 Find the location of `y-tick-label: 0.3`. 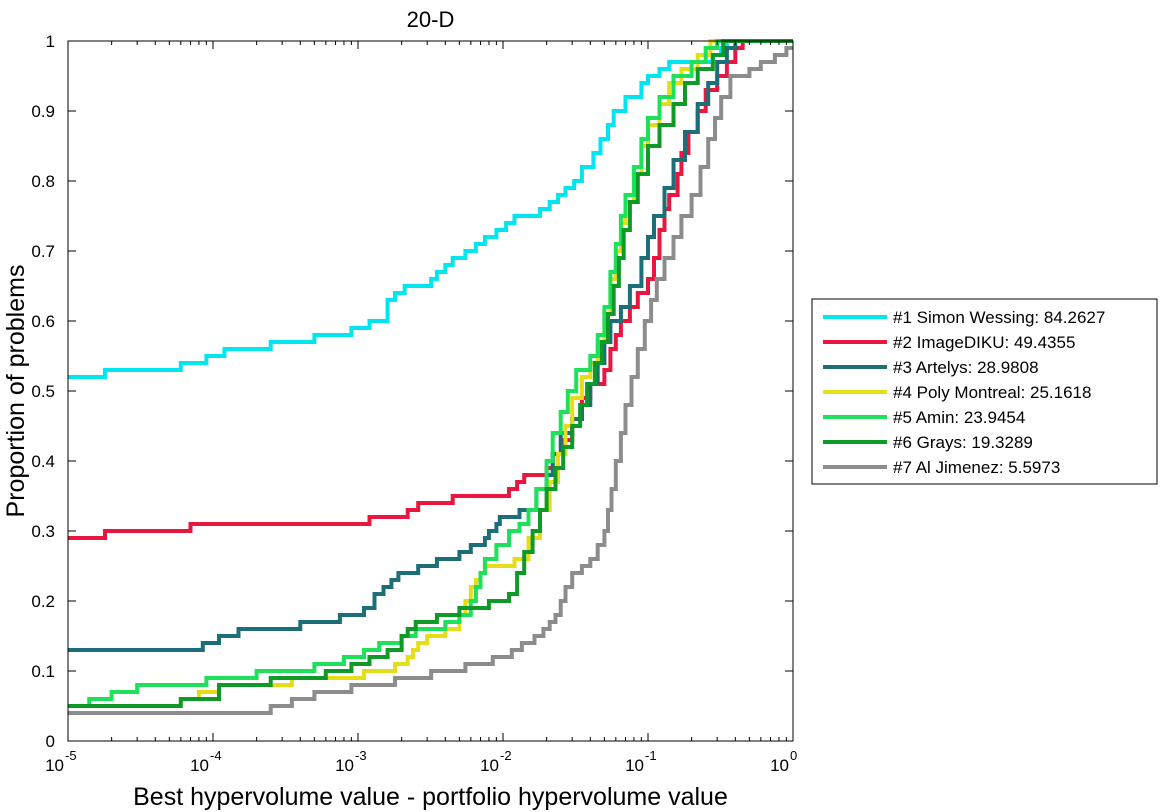

y-tick-label: 0.3 is located at coordinates (43, 531).